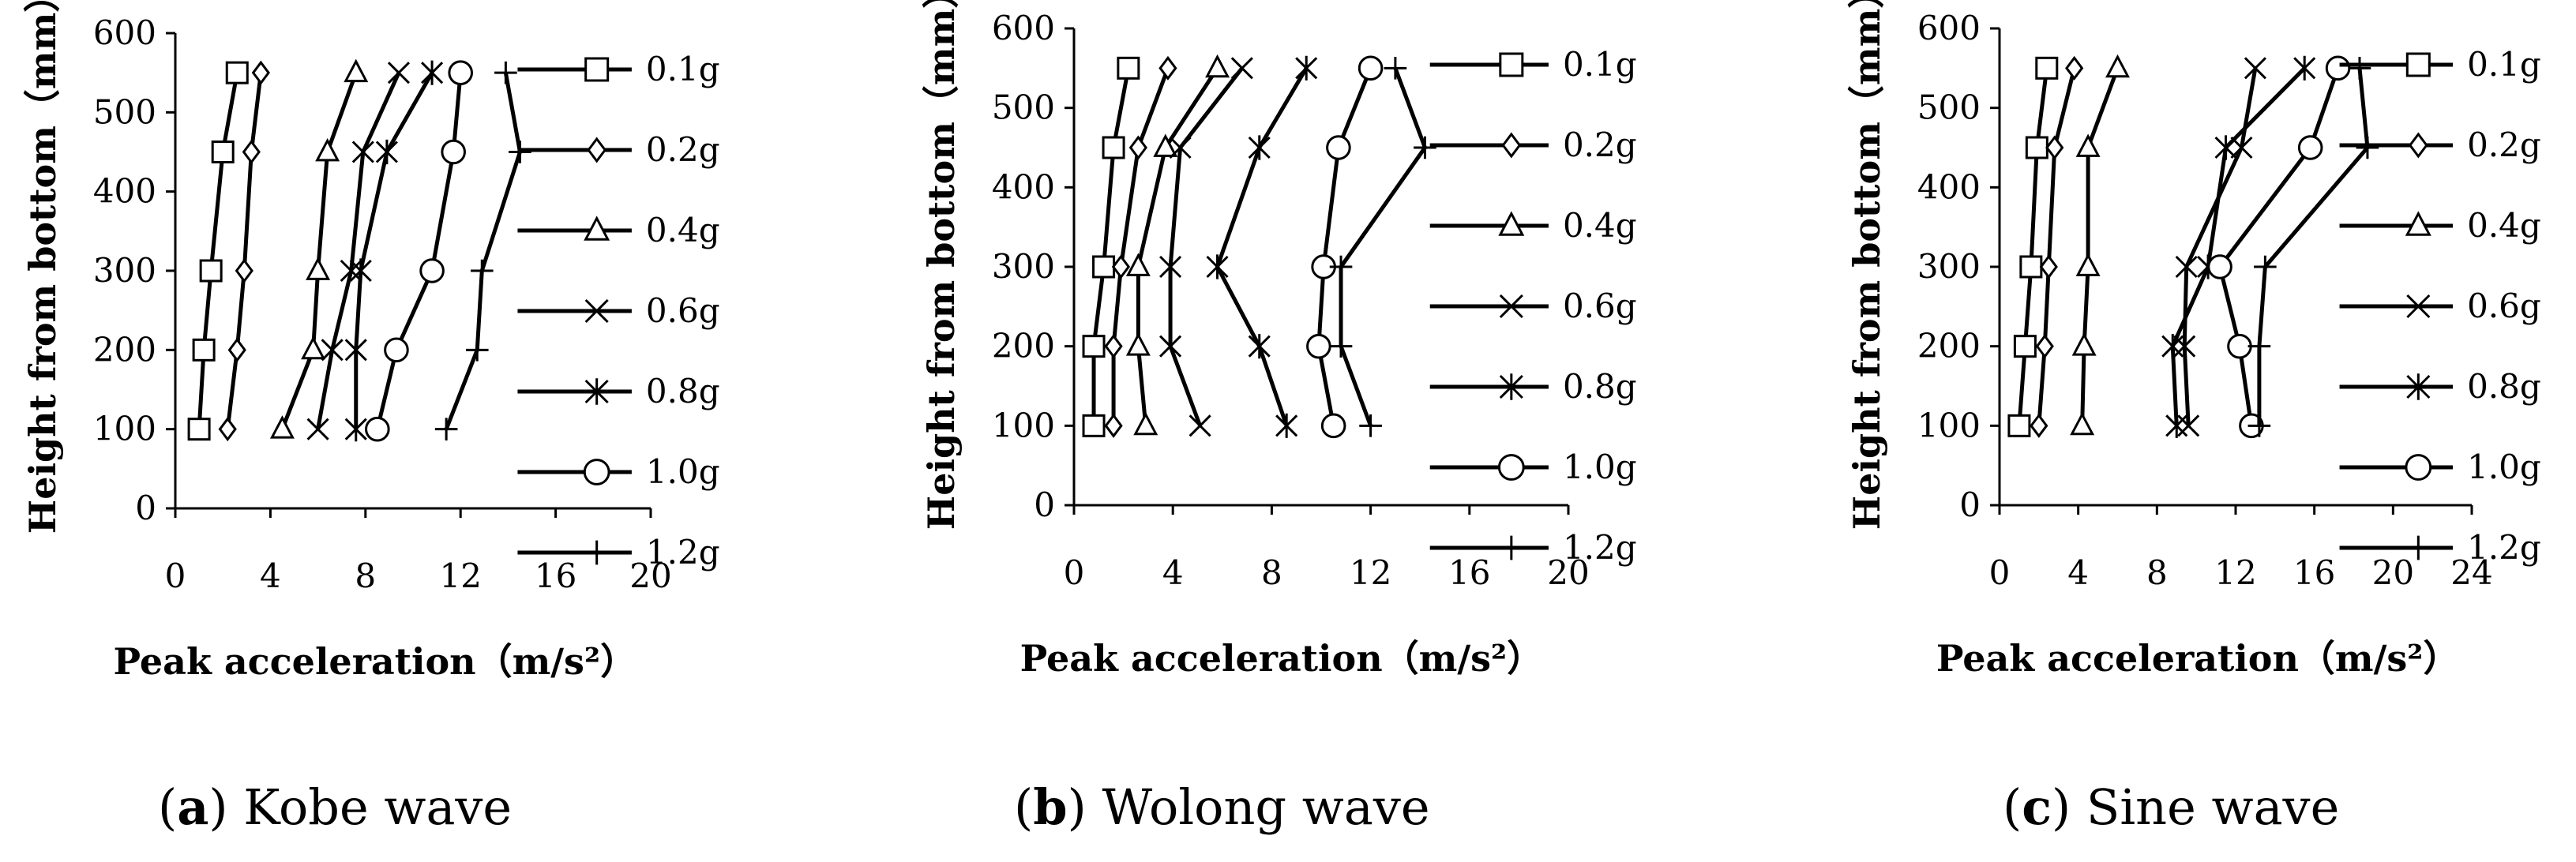  What do you see at coordinates (1511, 64) in the screenshot?
I see `legend-marker-0.1g` at bounding box center [1511, 64].